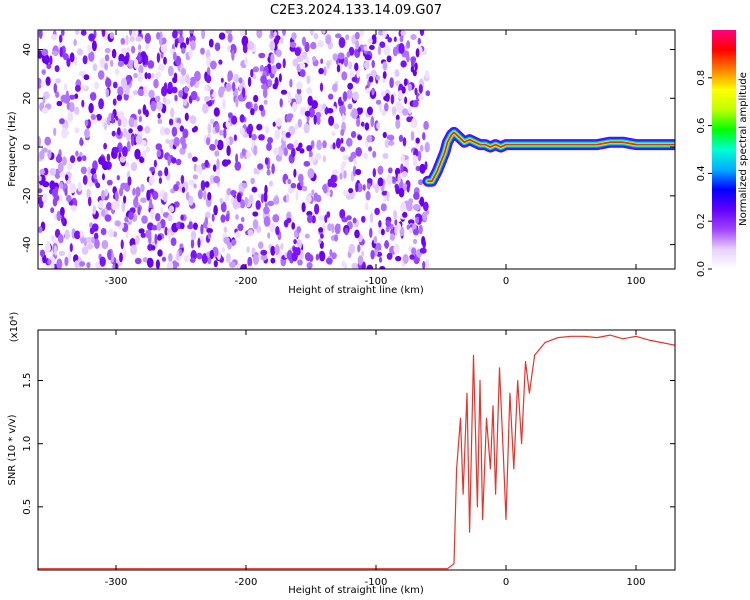 This screenshot has height=600, width=750. What do you see at coordinates (701, 78) in the screenshot?
I see `colorbar-tick-label: 0.8` at bounding box center [701, 78].